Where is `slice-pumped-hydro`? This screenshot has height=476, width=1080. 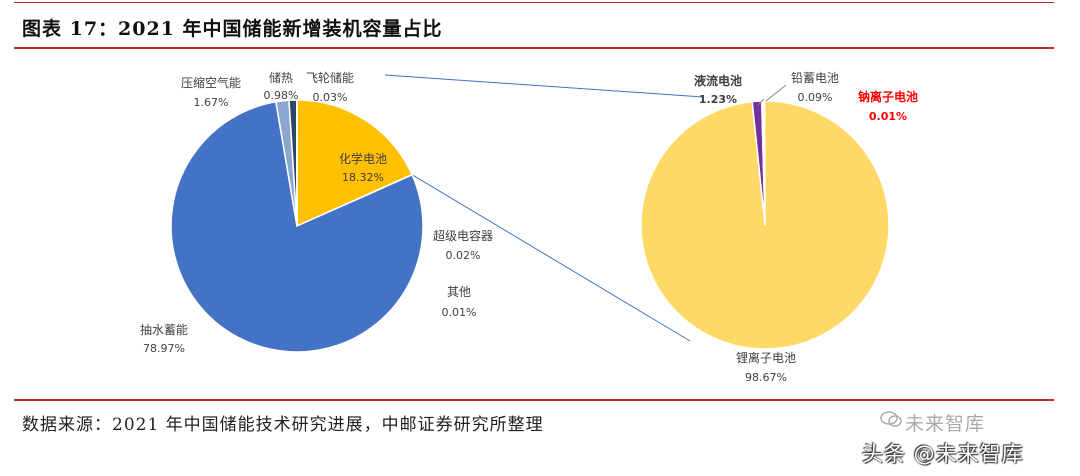 slice-pumped-hydro is located at coordinates (297, 226).